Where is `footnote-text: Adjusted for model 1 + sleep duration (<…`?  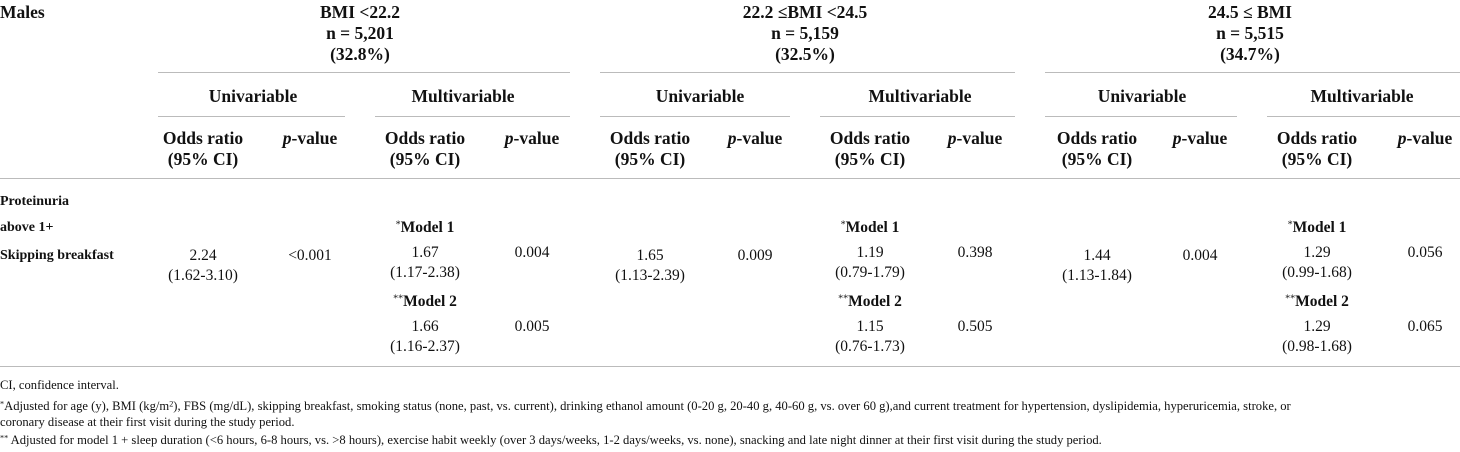
footnote-text: Adjusted for model 1 + sleep duration (<… is located at coordinates (555, 440).